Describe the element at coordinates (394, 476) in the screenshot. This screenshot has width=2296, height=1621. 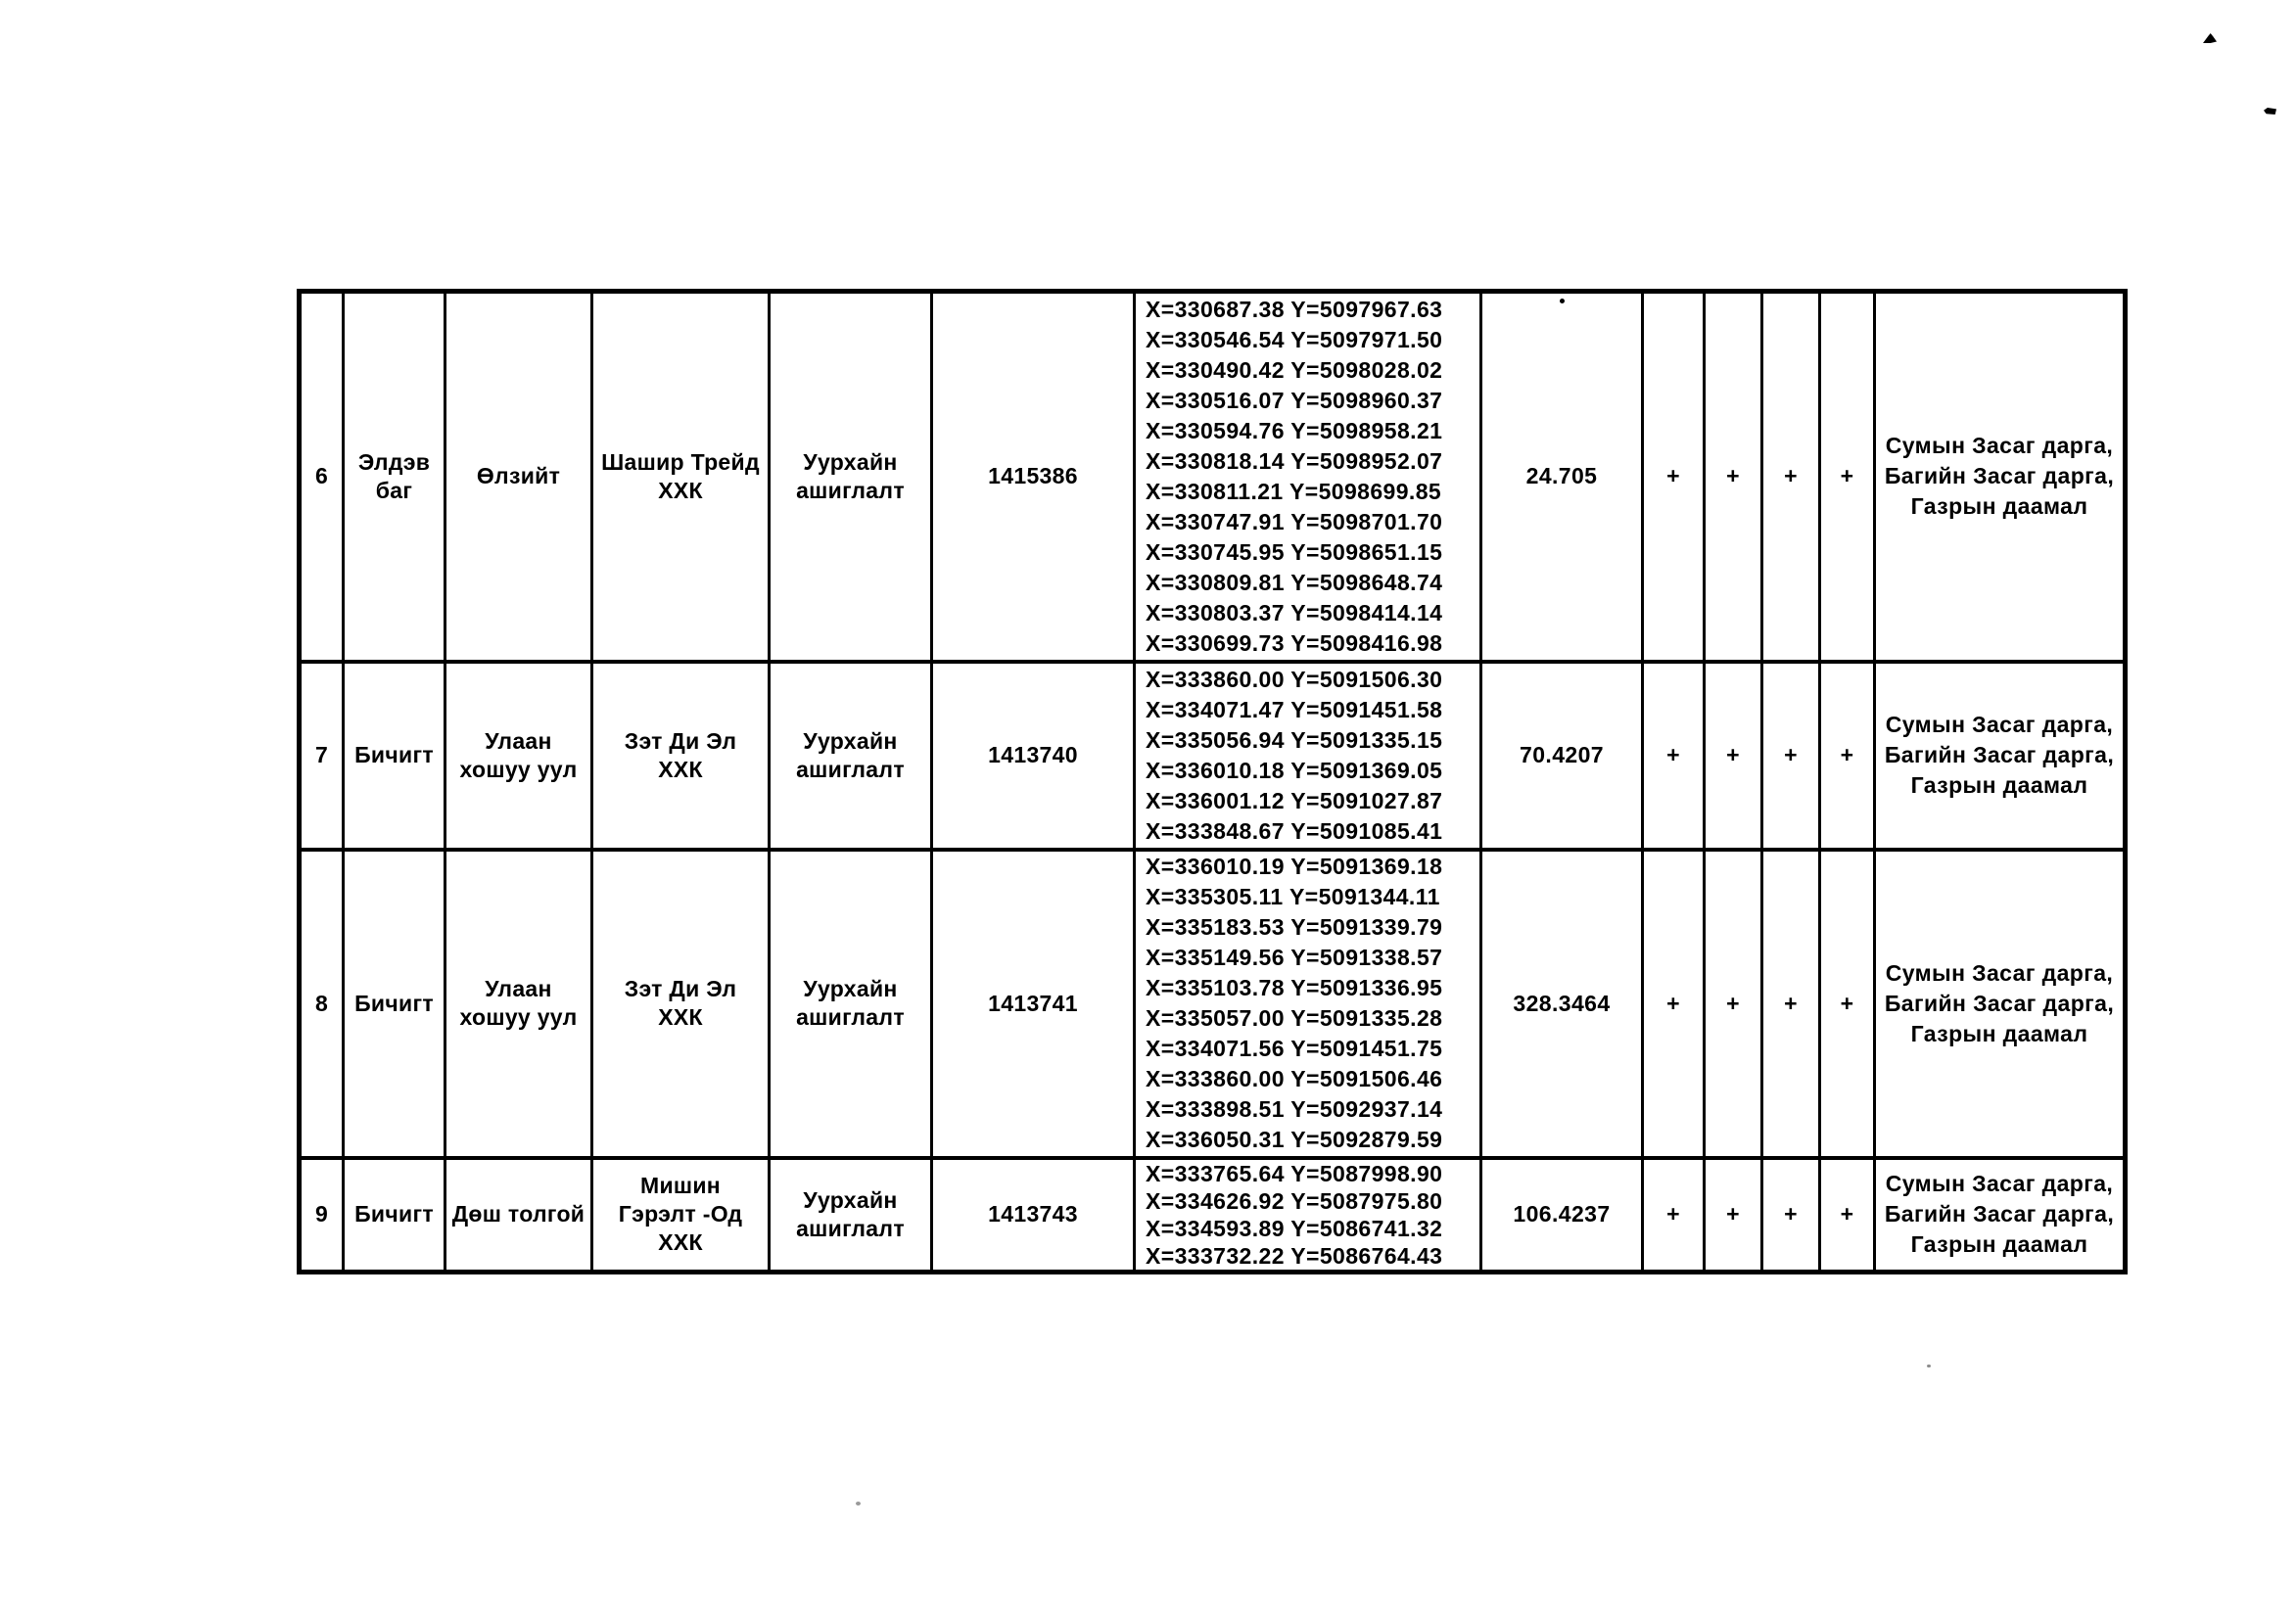
I see `bag-cell: Элдэв баг` at that location.